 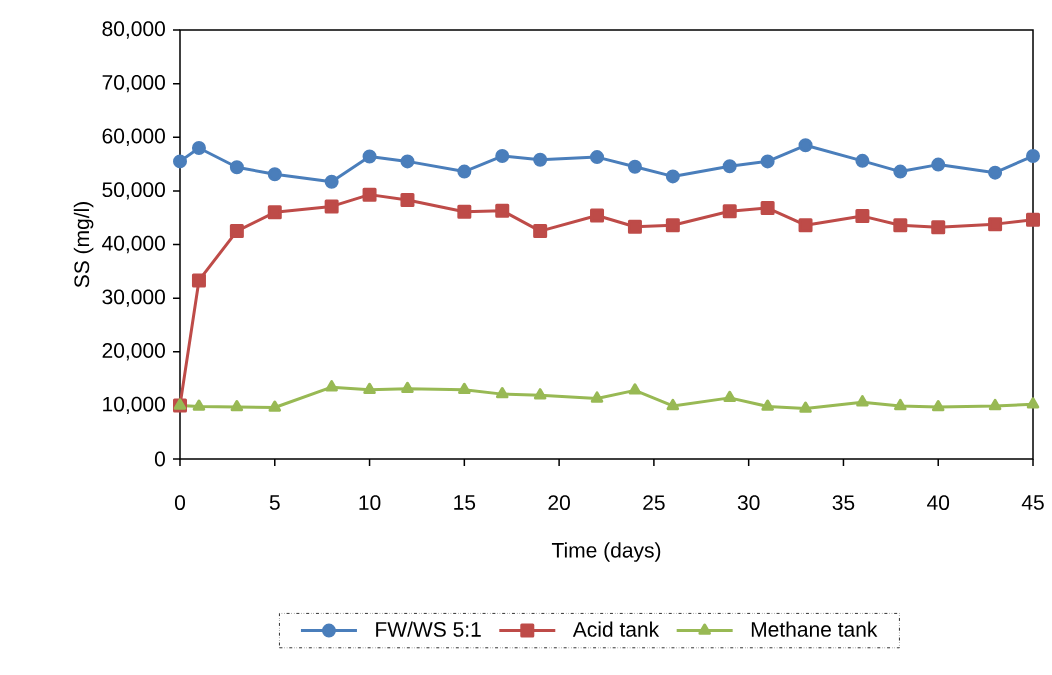 I want to click on x-tick-label: 30, so click(x=748, y=503).